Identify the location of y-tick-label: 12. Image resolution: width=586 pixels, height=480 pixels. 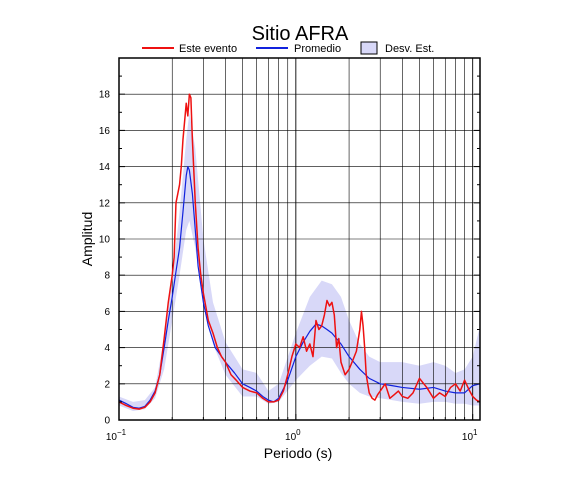
(105, 203).